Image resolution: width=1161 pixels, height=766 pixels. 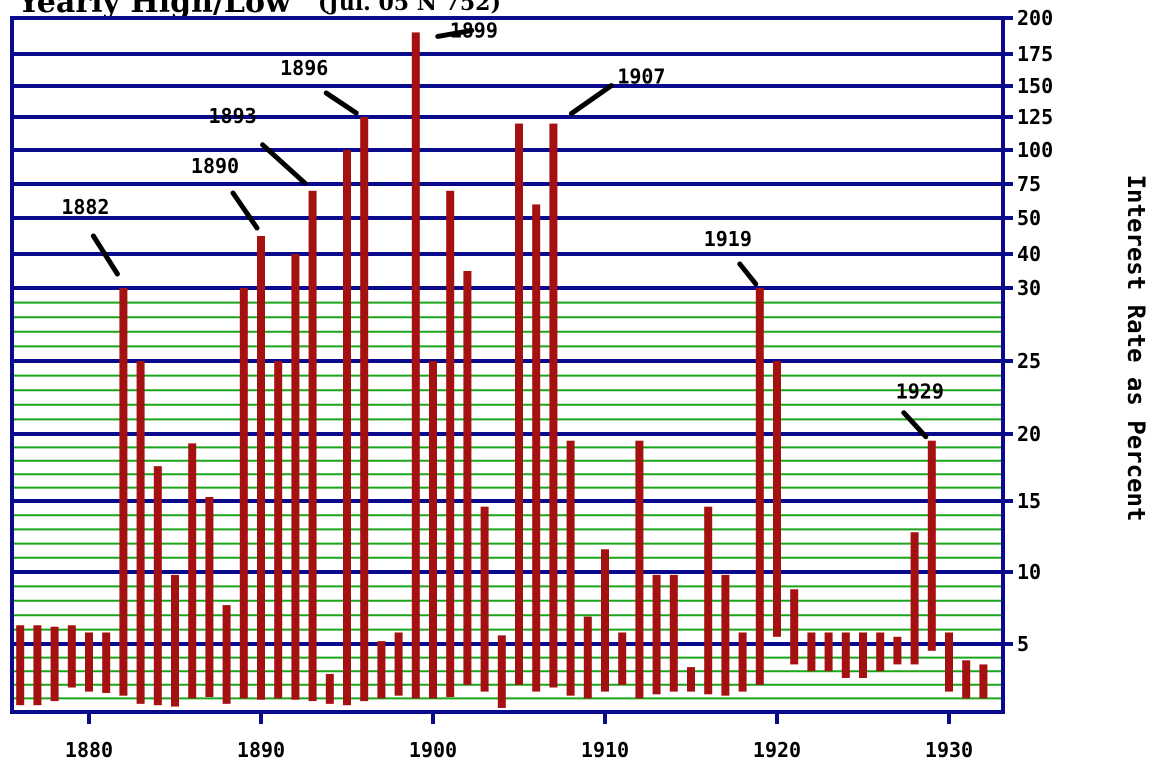 What do you see at coordinates (920, 392) in the screenshot?
I see `annotation-label: 1929` at bounding box center [920, 392].